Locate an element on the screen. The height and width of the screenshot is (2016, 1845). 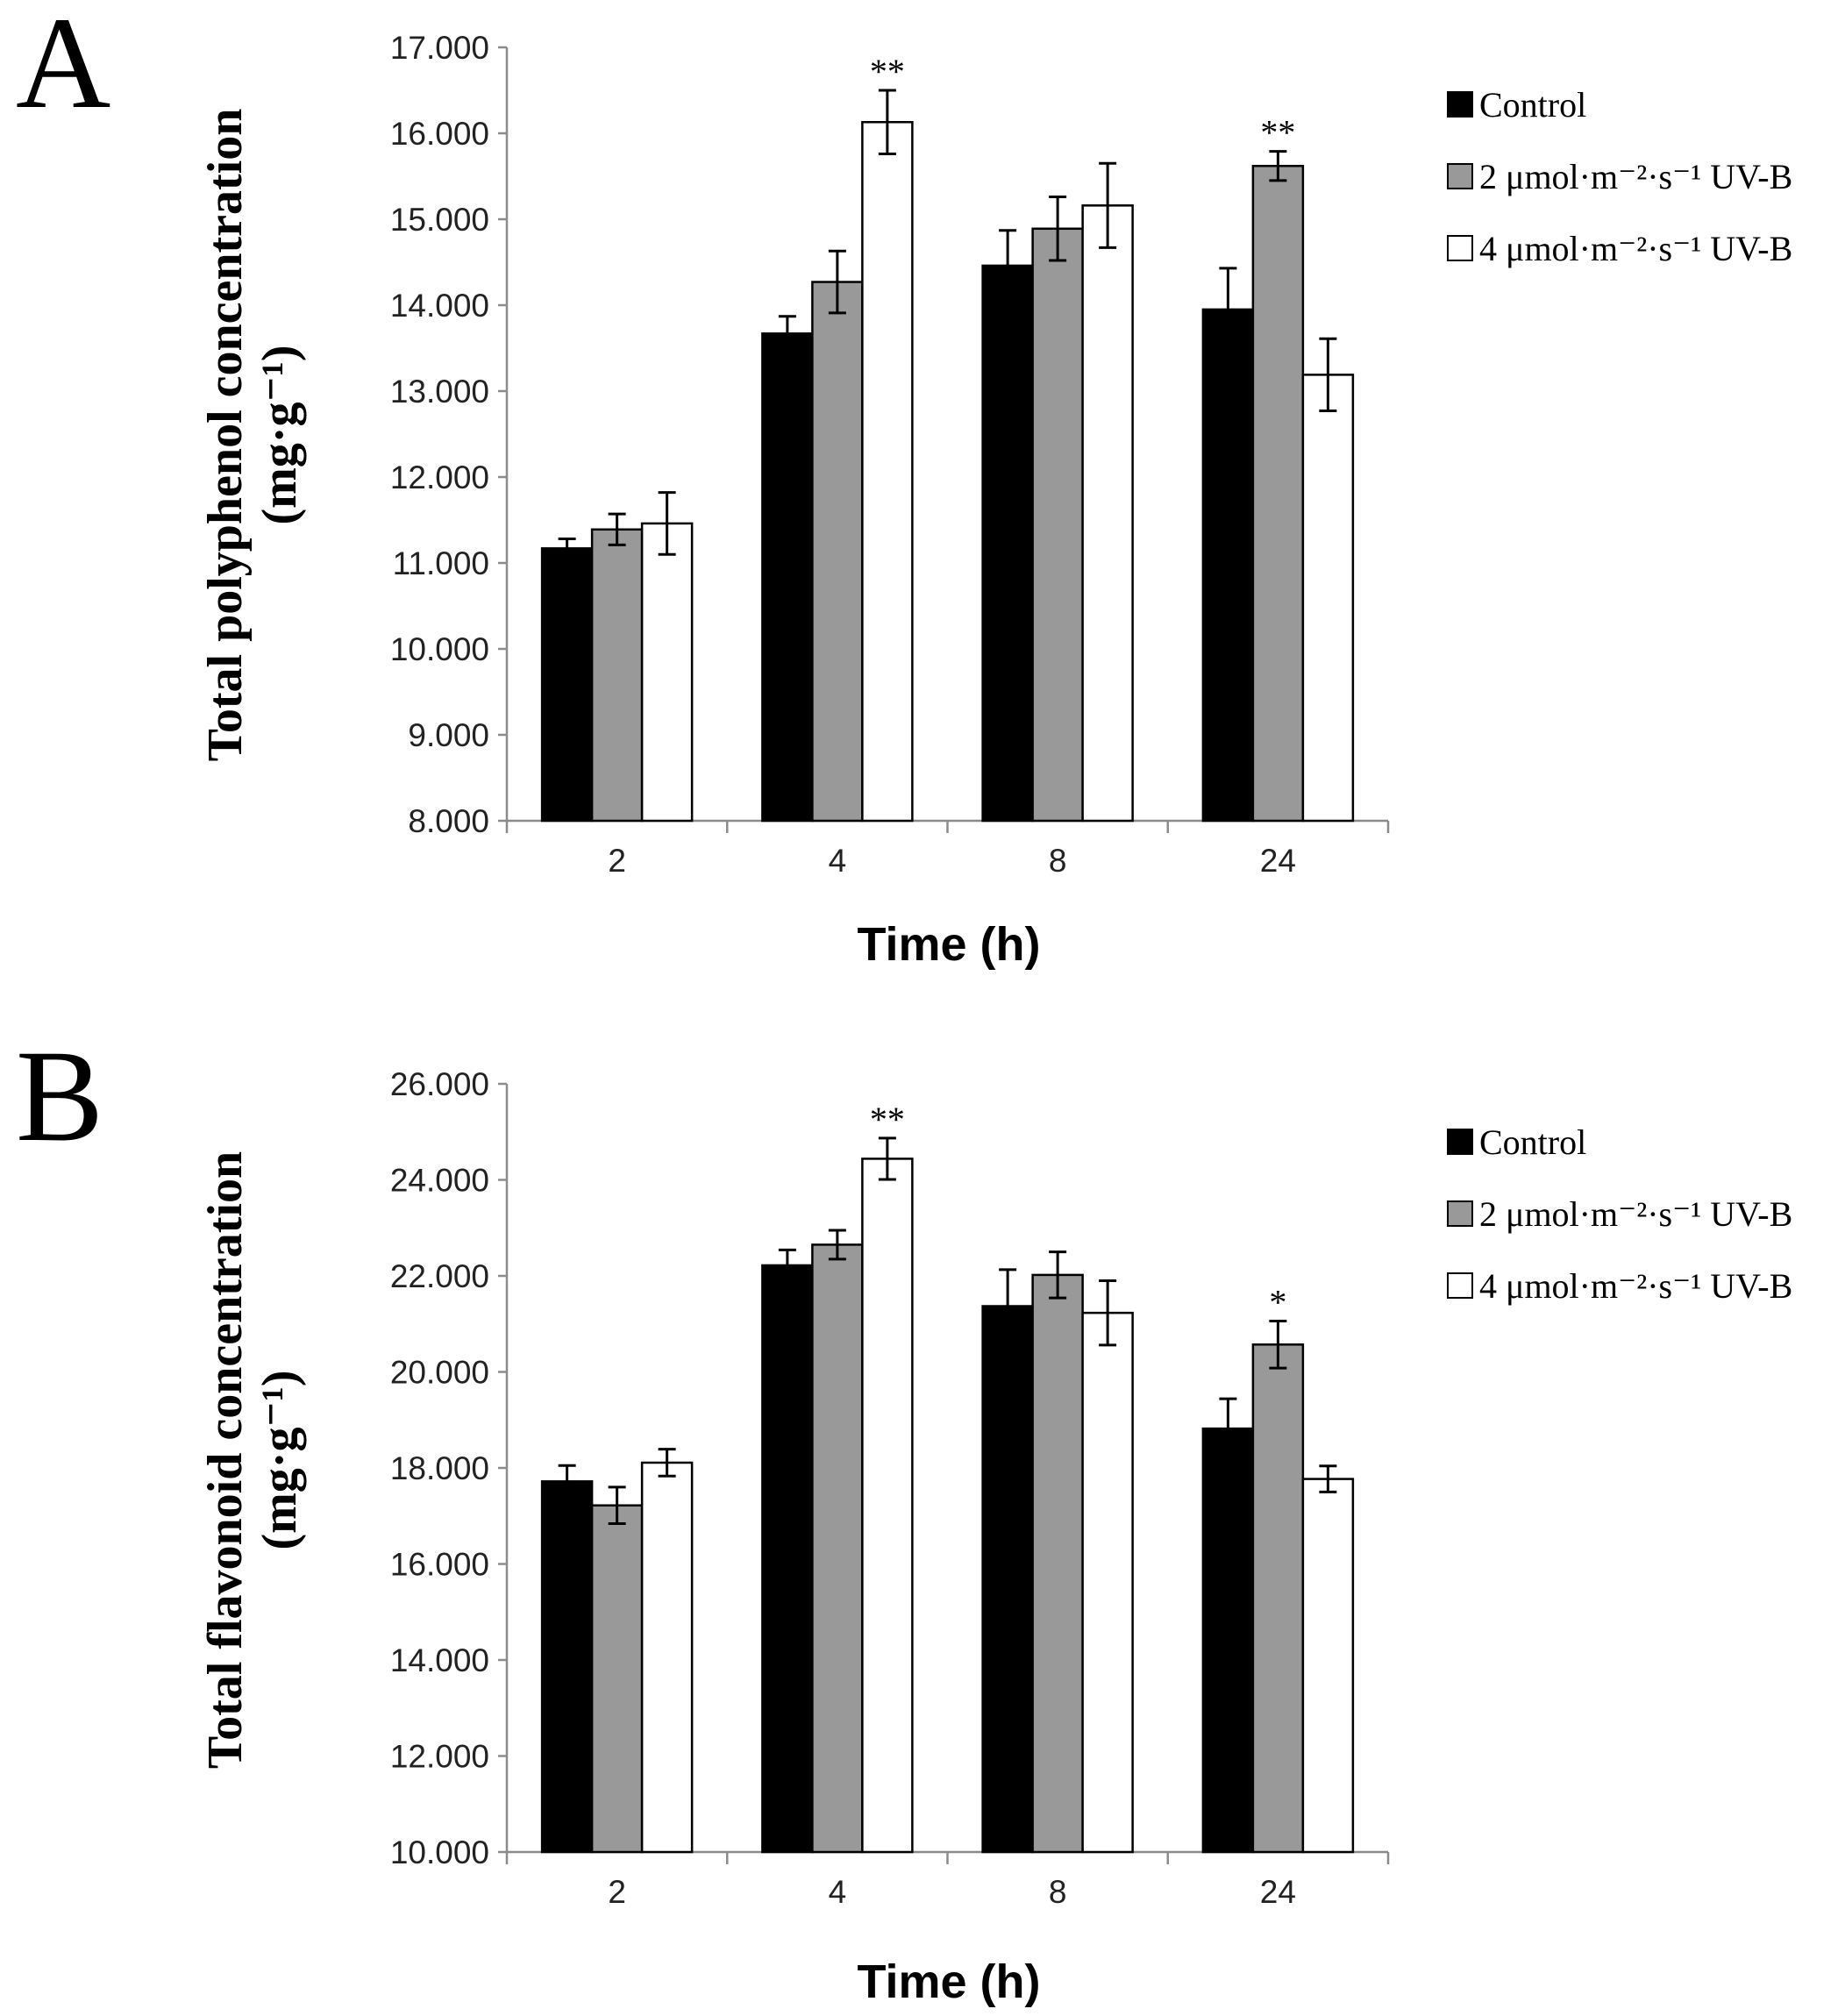
pa-y-tick-label: 10.000 is located at coordinates (439, 649).